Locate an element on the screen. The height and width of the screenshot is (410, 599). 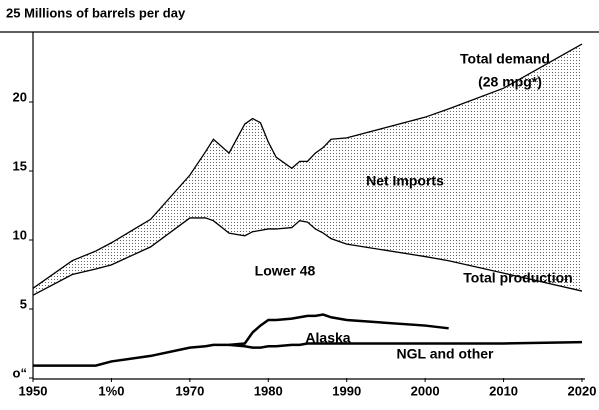
series-label: NGL and other is located at coordinates (446, 354).